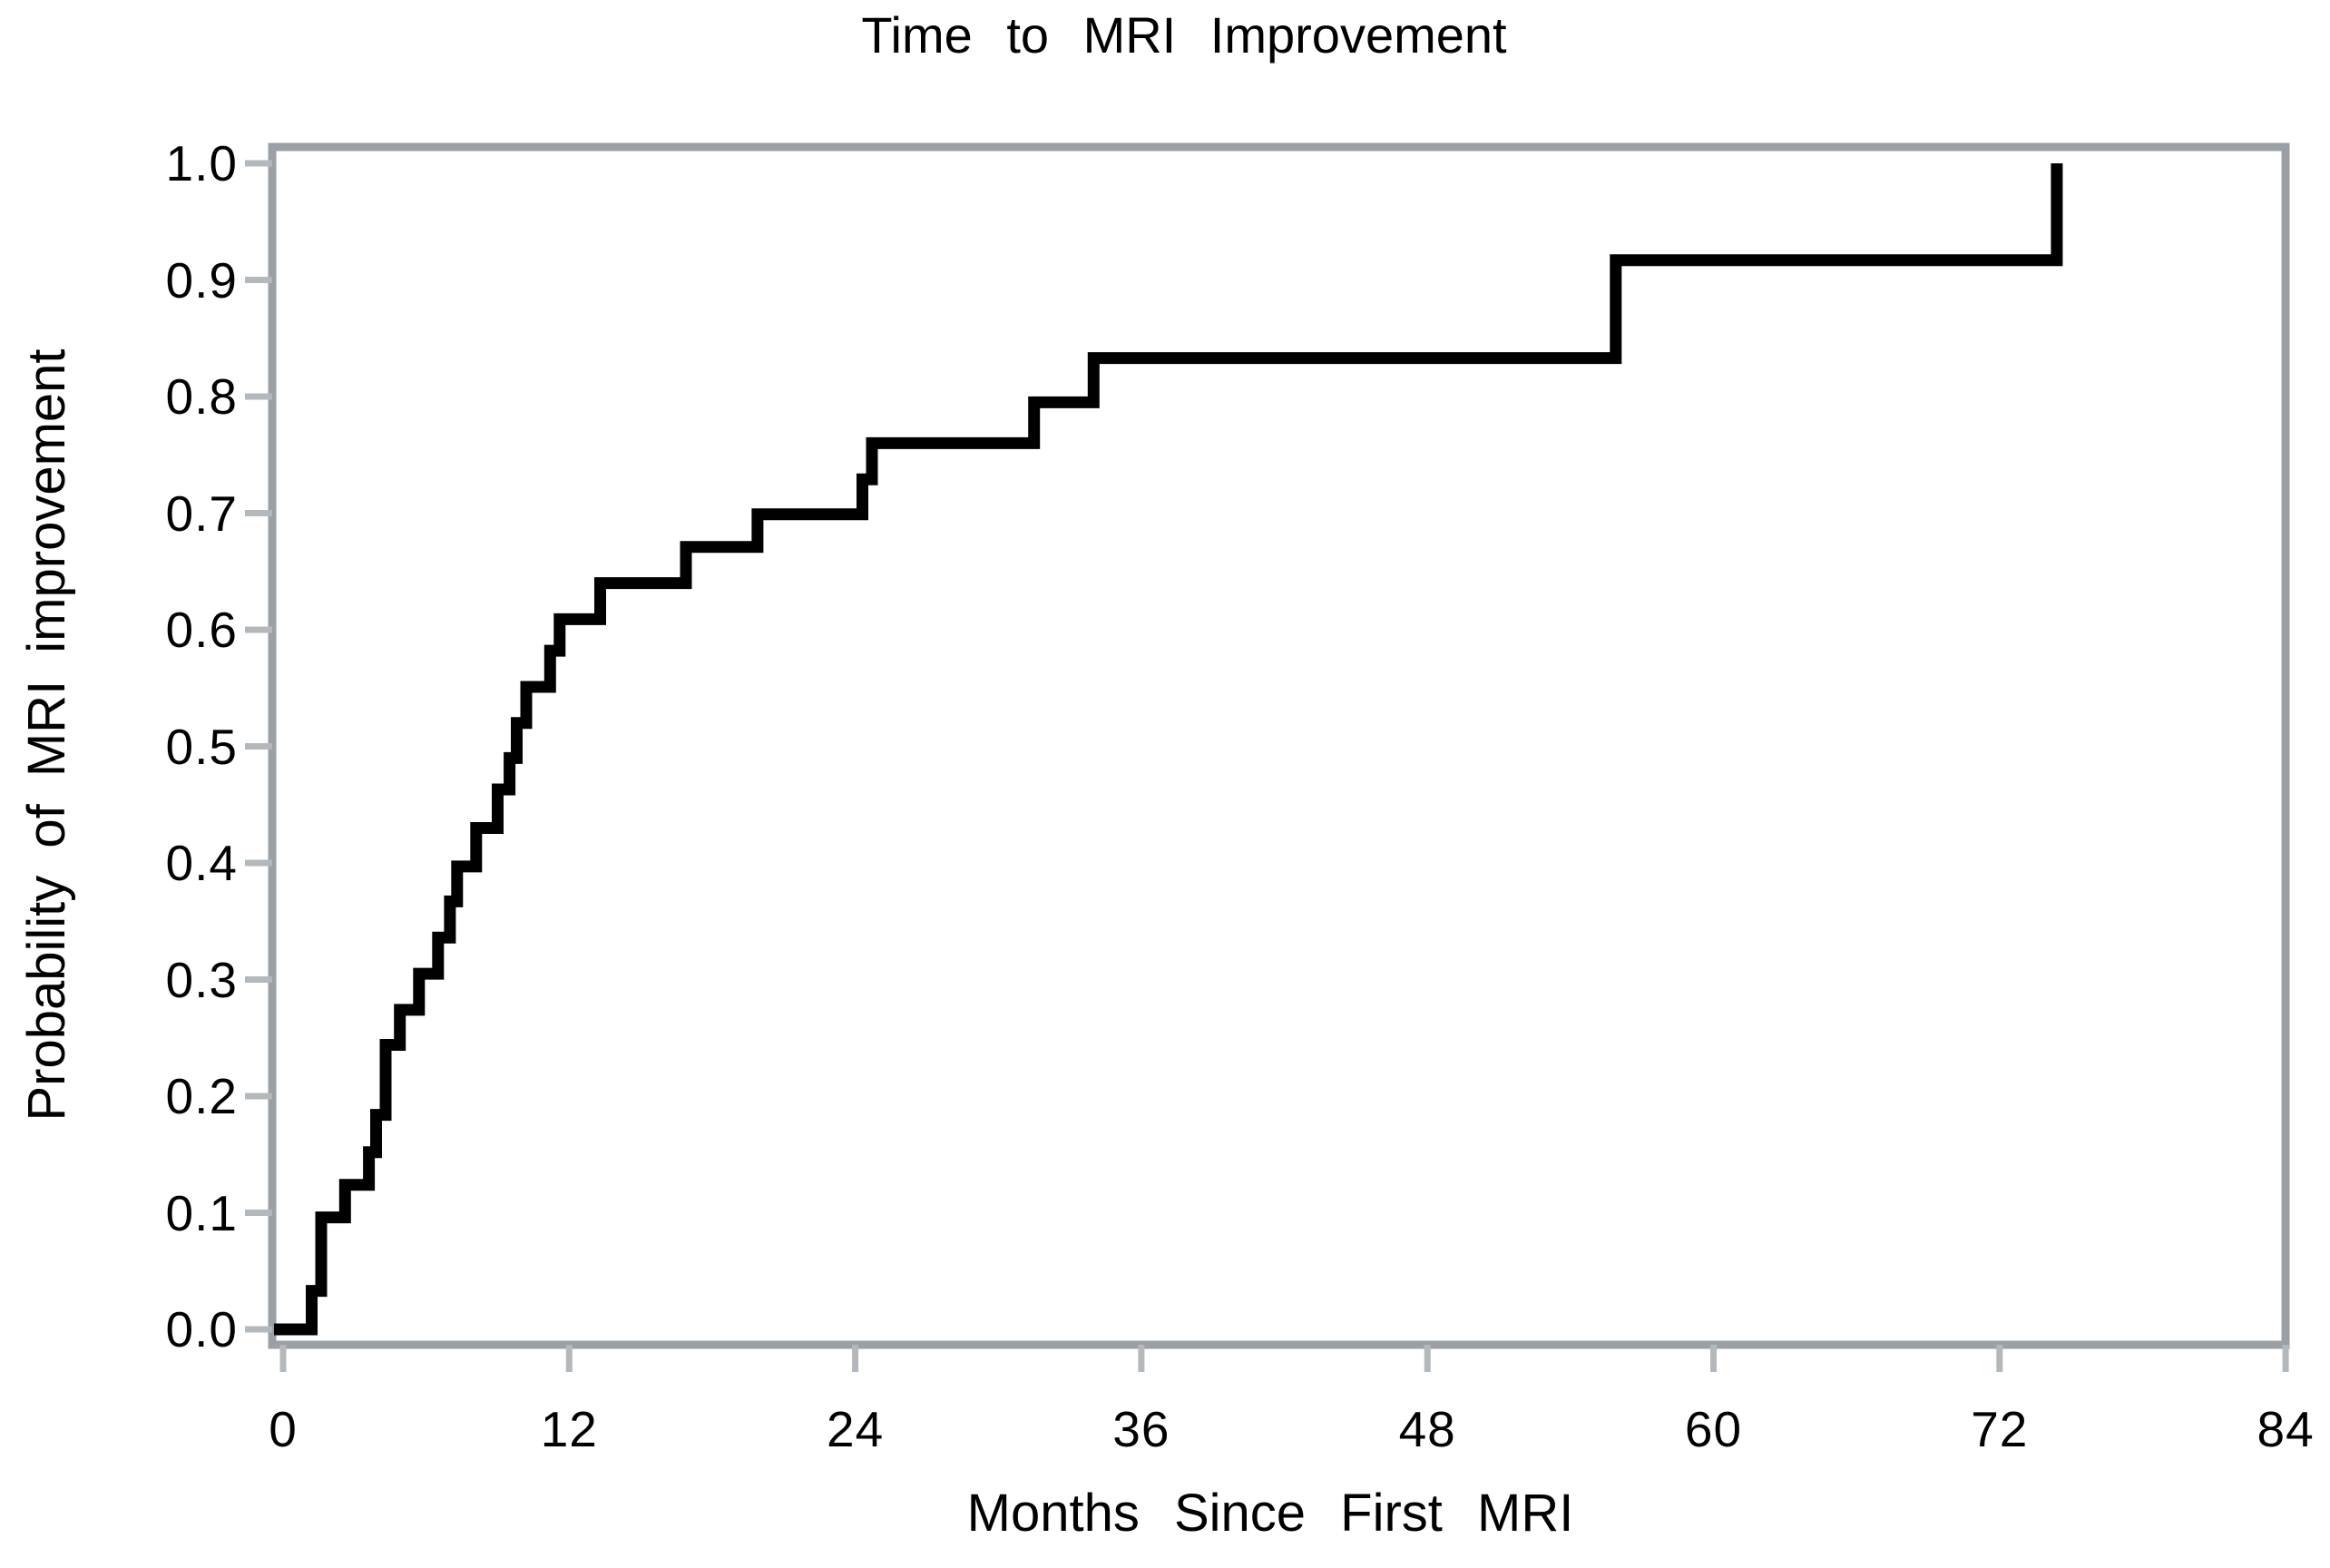 Image resolution: width=2330 pixels, height=1568 pixels. I want to click on x-tick-label: 60, so click(1713, 1429).